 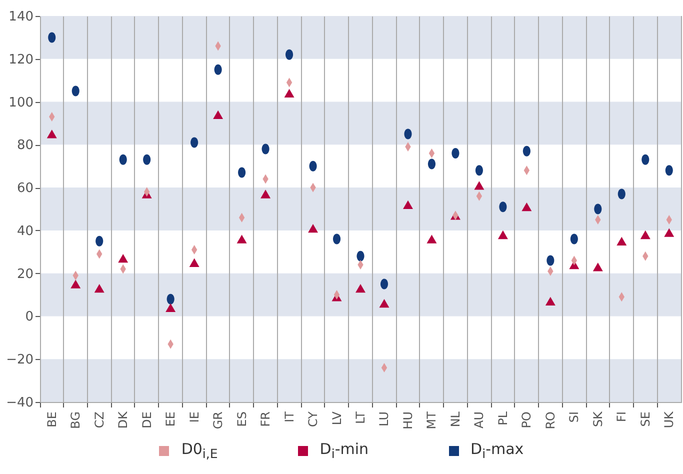 What do you see at coordinates (669, 419) in the screenshot?
I see `x-tick-label: UK` at bounding box center [669, 419].